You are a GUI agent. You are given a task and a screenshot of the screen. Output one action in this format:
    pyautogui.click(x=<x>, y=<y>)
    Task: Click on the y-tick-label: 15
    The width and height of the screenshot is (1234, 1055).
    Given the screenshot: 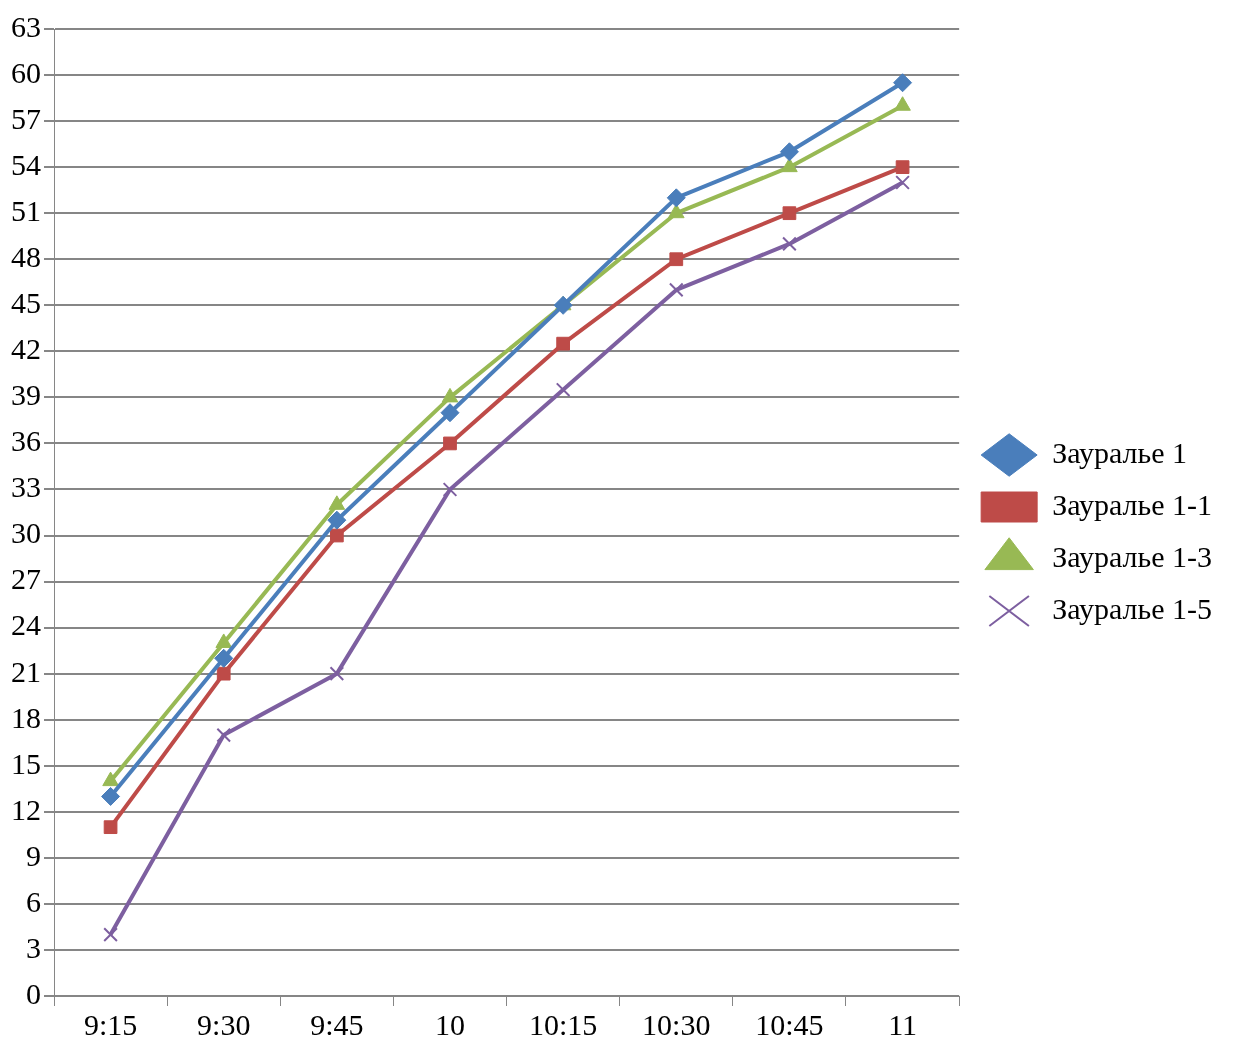 What is the action you would take?
    pyautogui.click(x=26, y=763)
    